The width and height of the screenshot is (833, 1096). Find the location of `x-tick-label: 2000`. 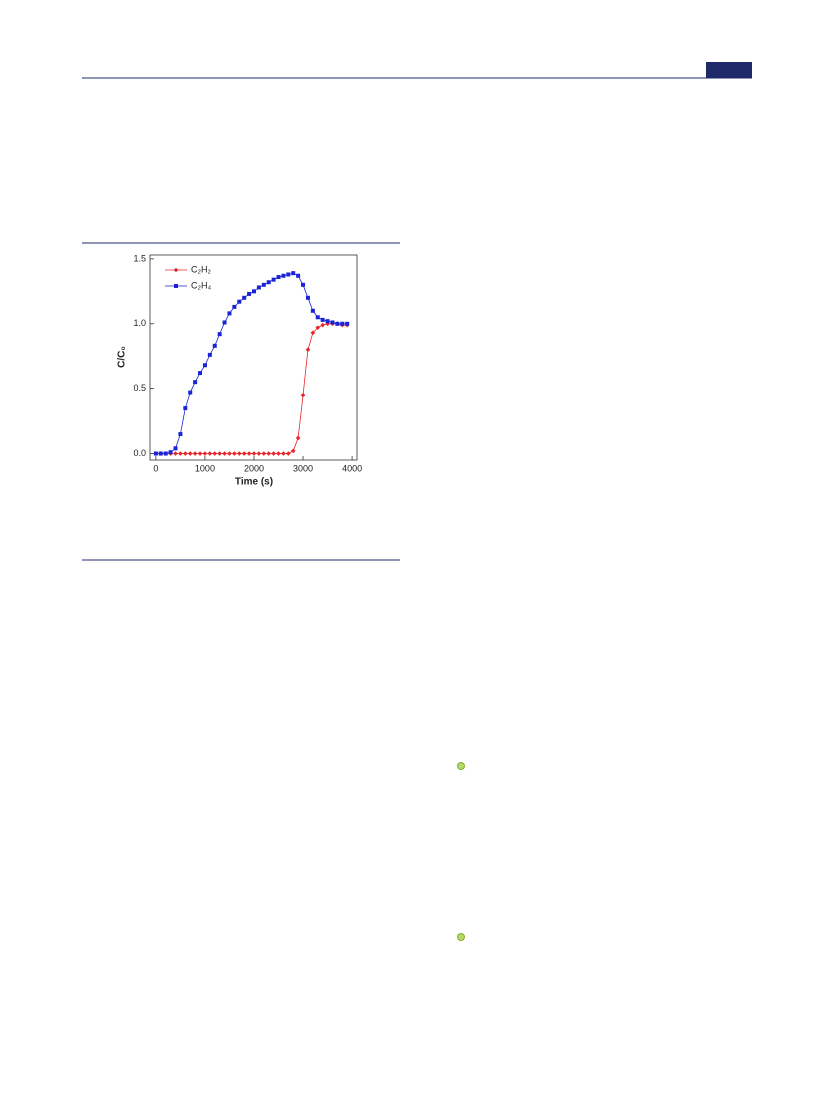

x-tick-label: 2000 is located at coordinates (254, 468).